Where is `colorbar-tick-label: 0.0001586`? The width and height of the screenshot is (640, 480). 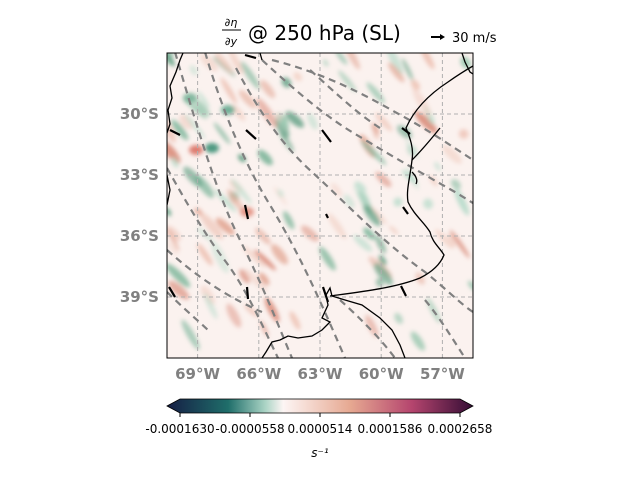 colorbar-tick-label: 0.0001586 is located at coordinates (390, 429).